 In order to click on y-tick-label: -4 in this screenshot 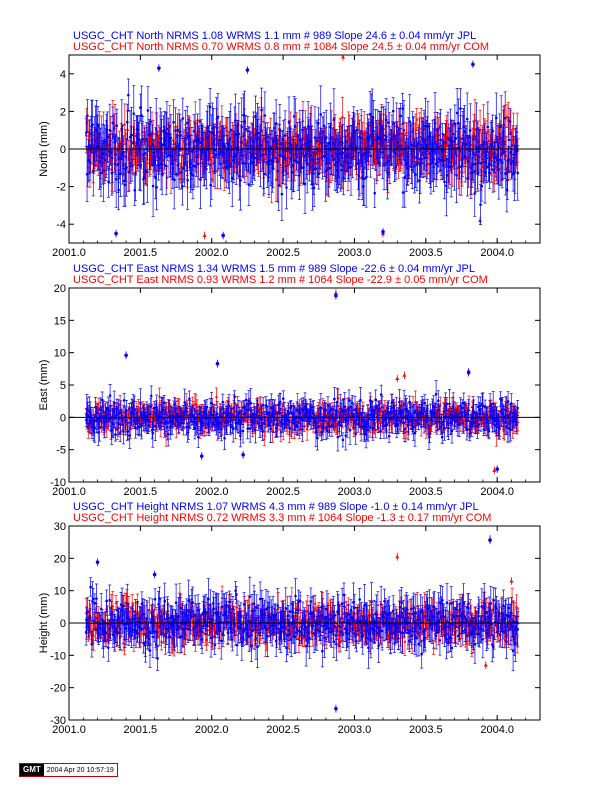, I will do `click(61, 225)`.